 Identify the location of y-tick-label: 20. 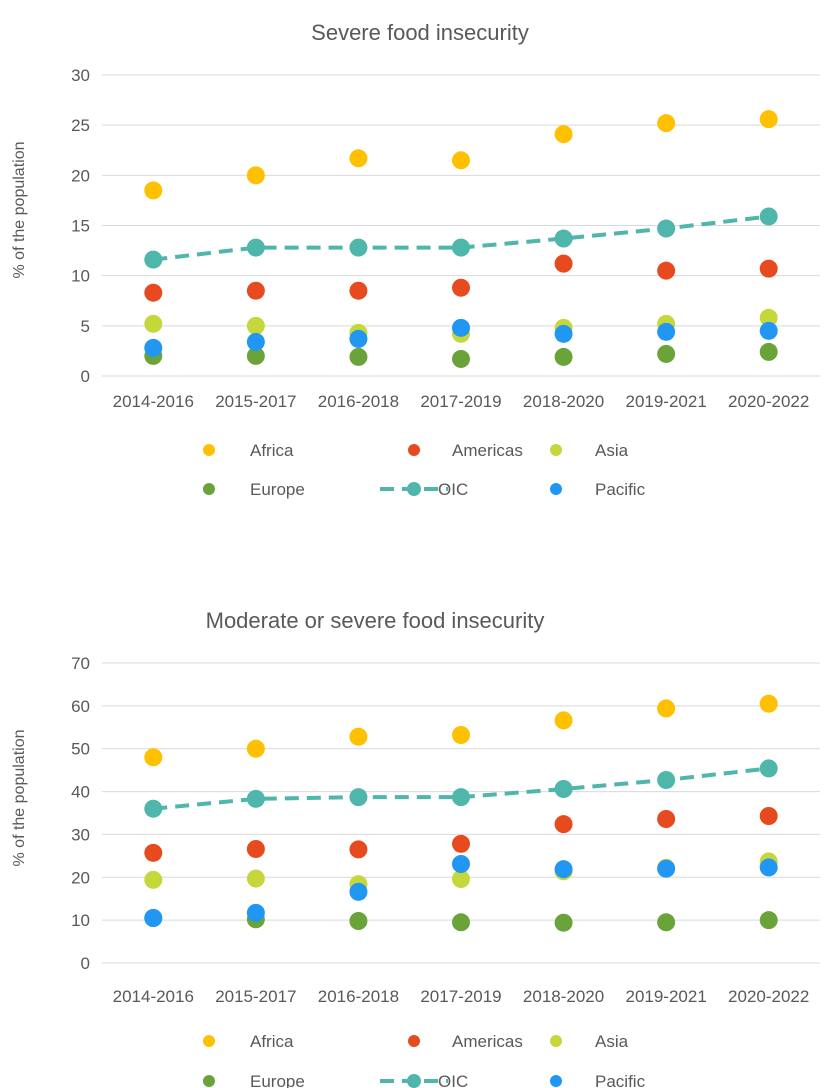
(80, 877).